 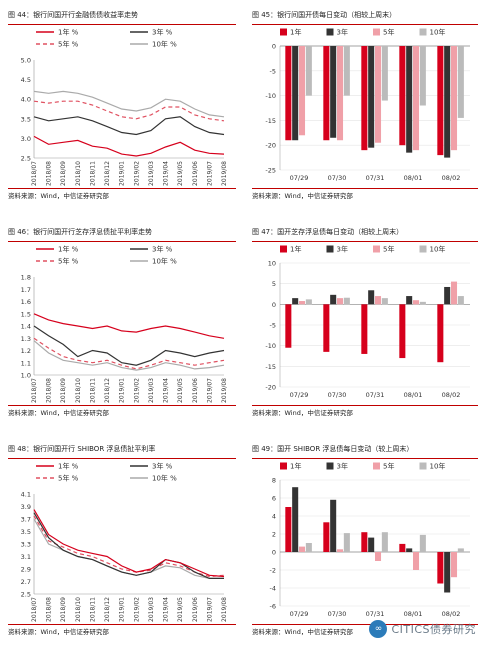 I want to click on x-tick-label: 2018/07, so click(x=34, y=609).